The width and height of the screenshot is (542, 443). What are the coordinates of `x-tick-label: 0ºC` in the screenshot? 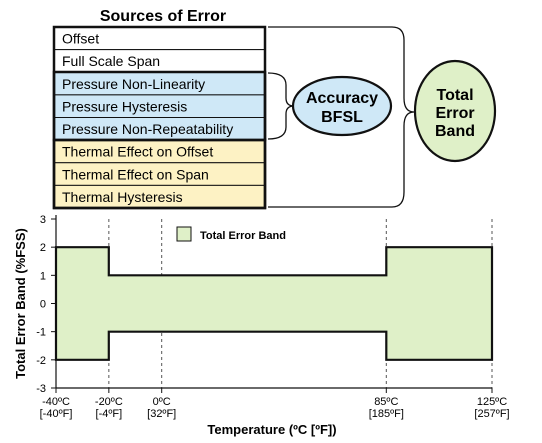 It's located at (162, 402).